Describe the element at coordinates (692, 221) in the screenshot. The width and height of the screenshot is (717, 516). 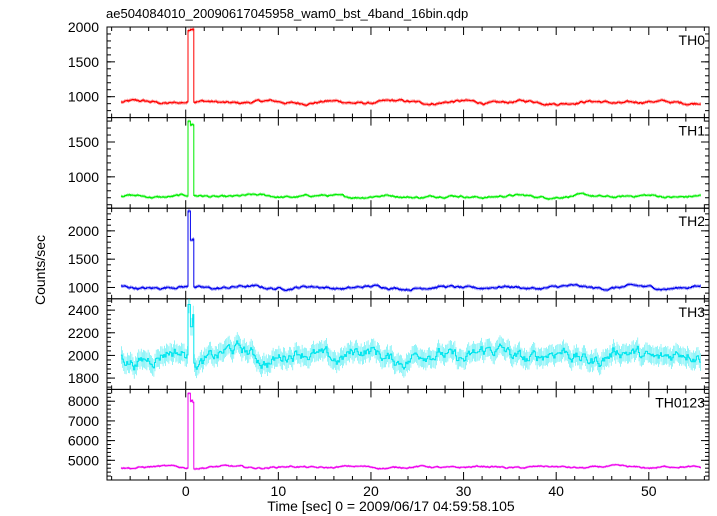
I see `panel-label-TH2: TH2` at that location.